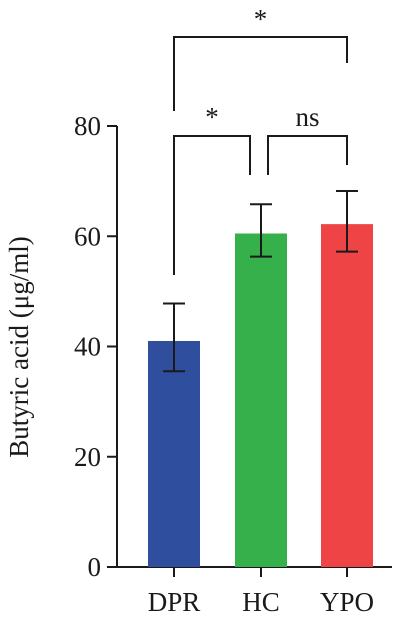  Describe the element at coordinates (87, 347) in the screenshot. I see `y-tick-label: 40` at that location.